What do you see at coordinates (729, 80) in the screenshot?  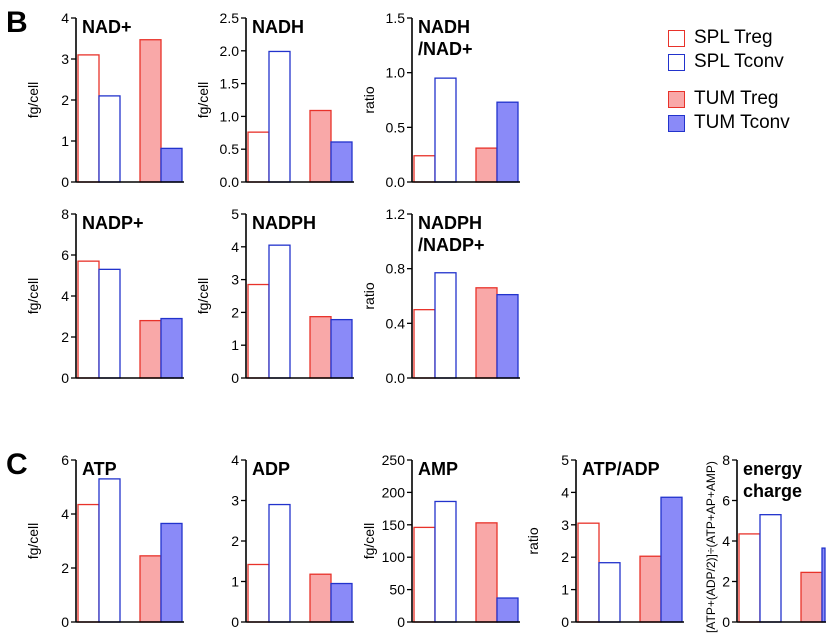 I see `legend: SPL Treg SPL Tconv TUM Treg TUM Tconv` at bounding box center [729, 80].